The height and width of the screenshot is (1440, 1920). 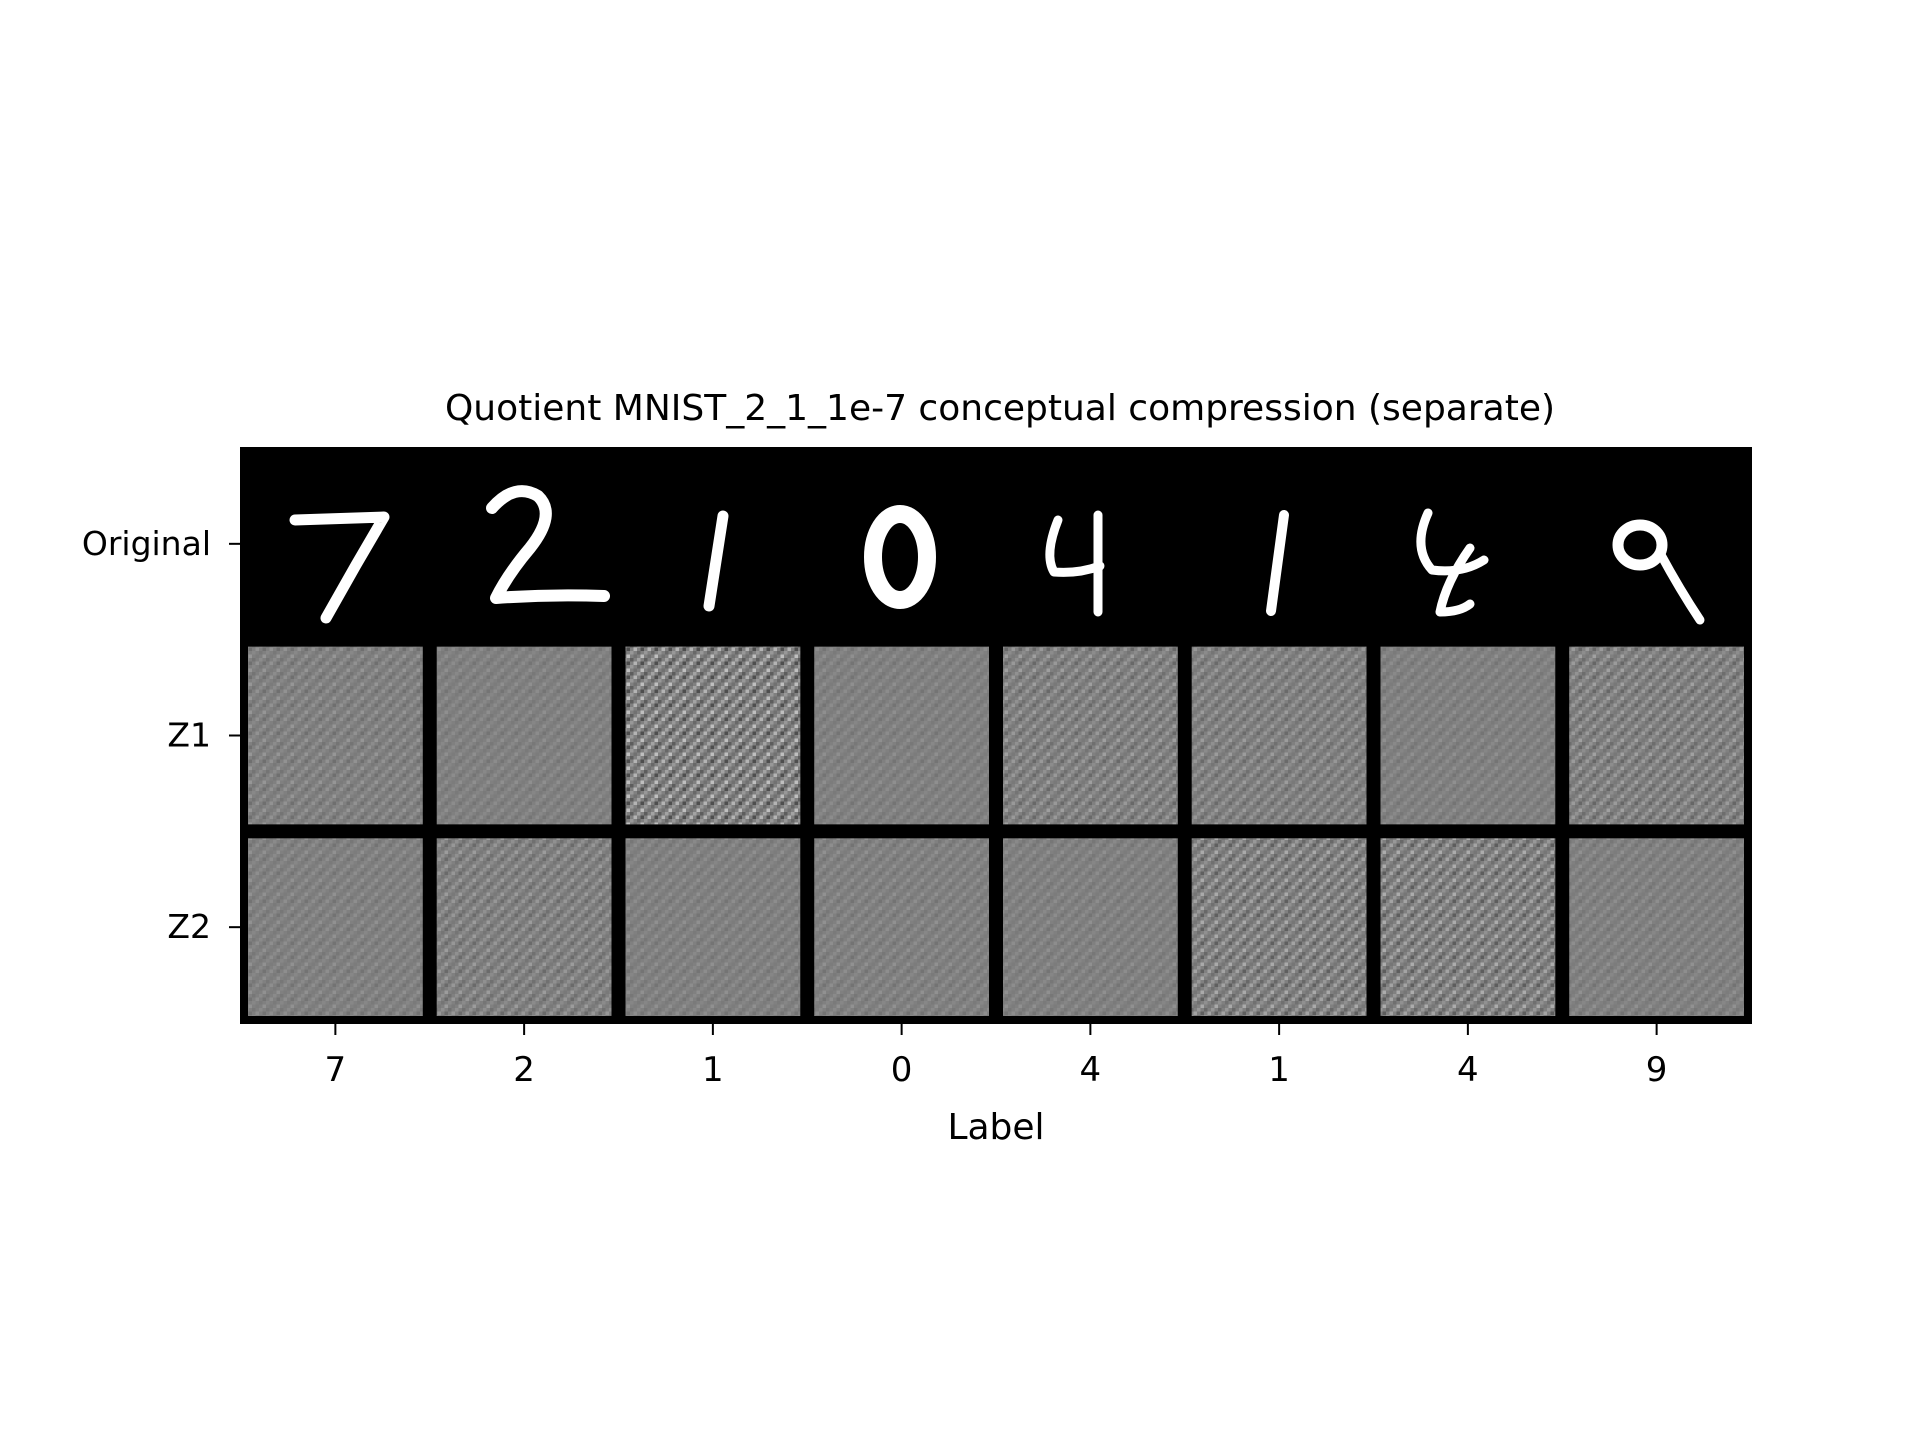 I want to click on x-axis-label: Label, so click(x=995, y=1127).